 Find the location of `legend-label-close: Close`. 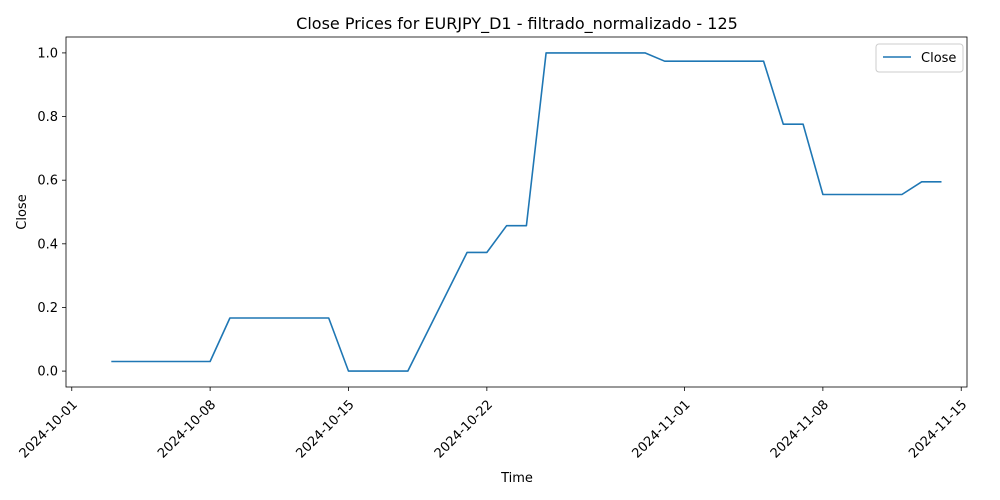

legend-label-close: Close is located at coordinates (938, 58).